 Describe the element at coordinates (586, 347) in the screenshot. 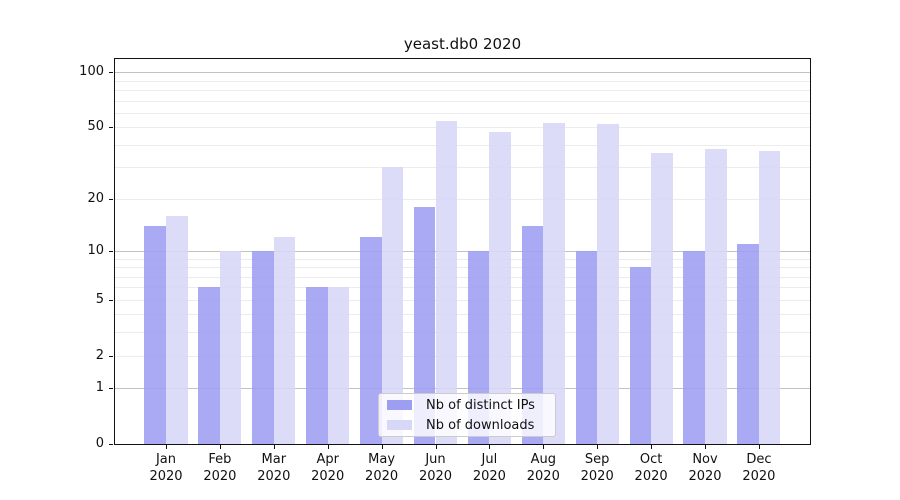

I see `bar-distinct-ips-sep` at that location.